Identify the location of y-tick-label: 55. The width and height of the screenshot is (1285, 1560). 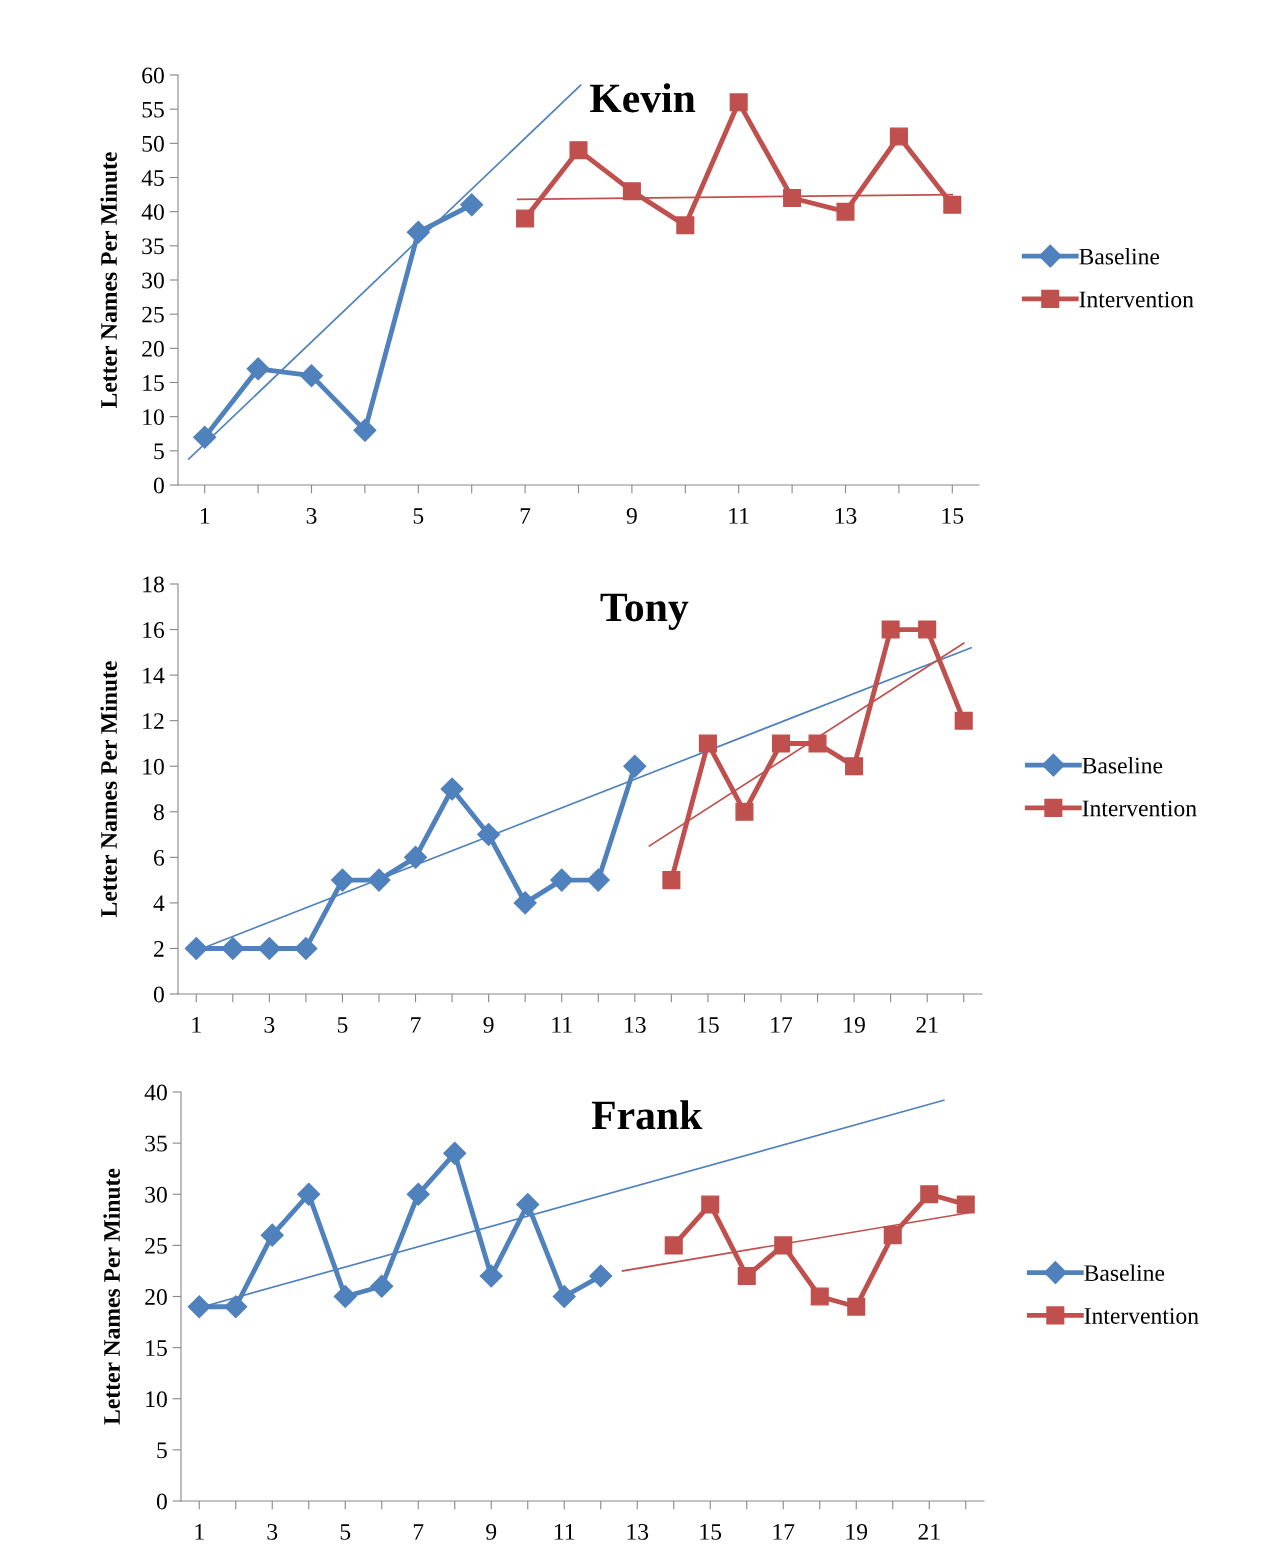
(153, 109).